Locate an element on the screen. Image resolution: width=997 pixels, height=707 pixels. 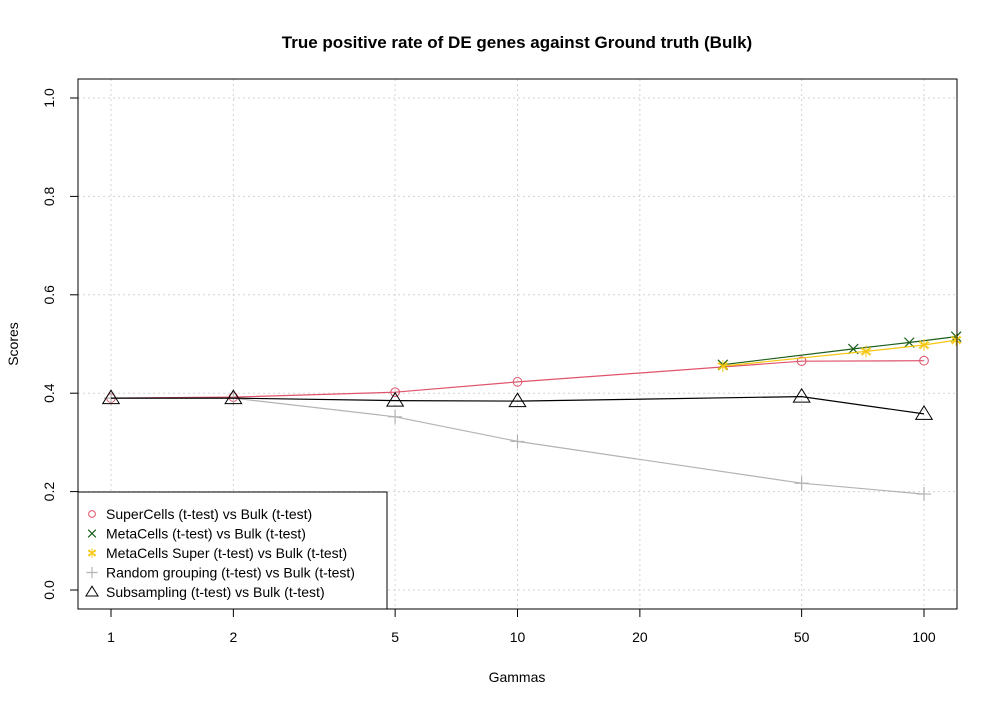
x-tick-label: 2 is located at coordinates (233, 637).